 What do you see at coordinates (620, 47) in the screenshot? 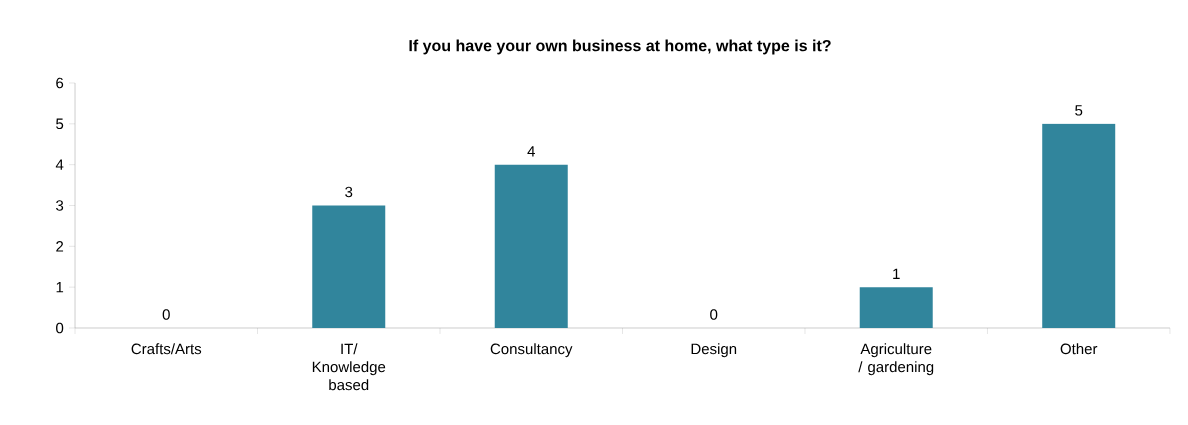
I see `chart-title: If you have your own business at home, what type is it?` at bounding box center [620, 47].